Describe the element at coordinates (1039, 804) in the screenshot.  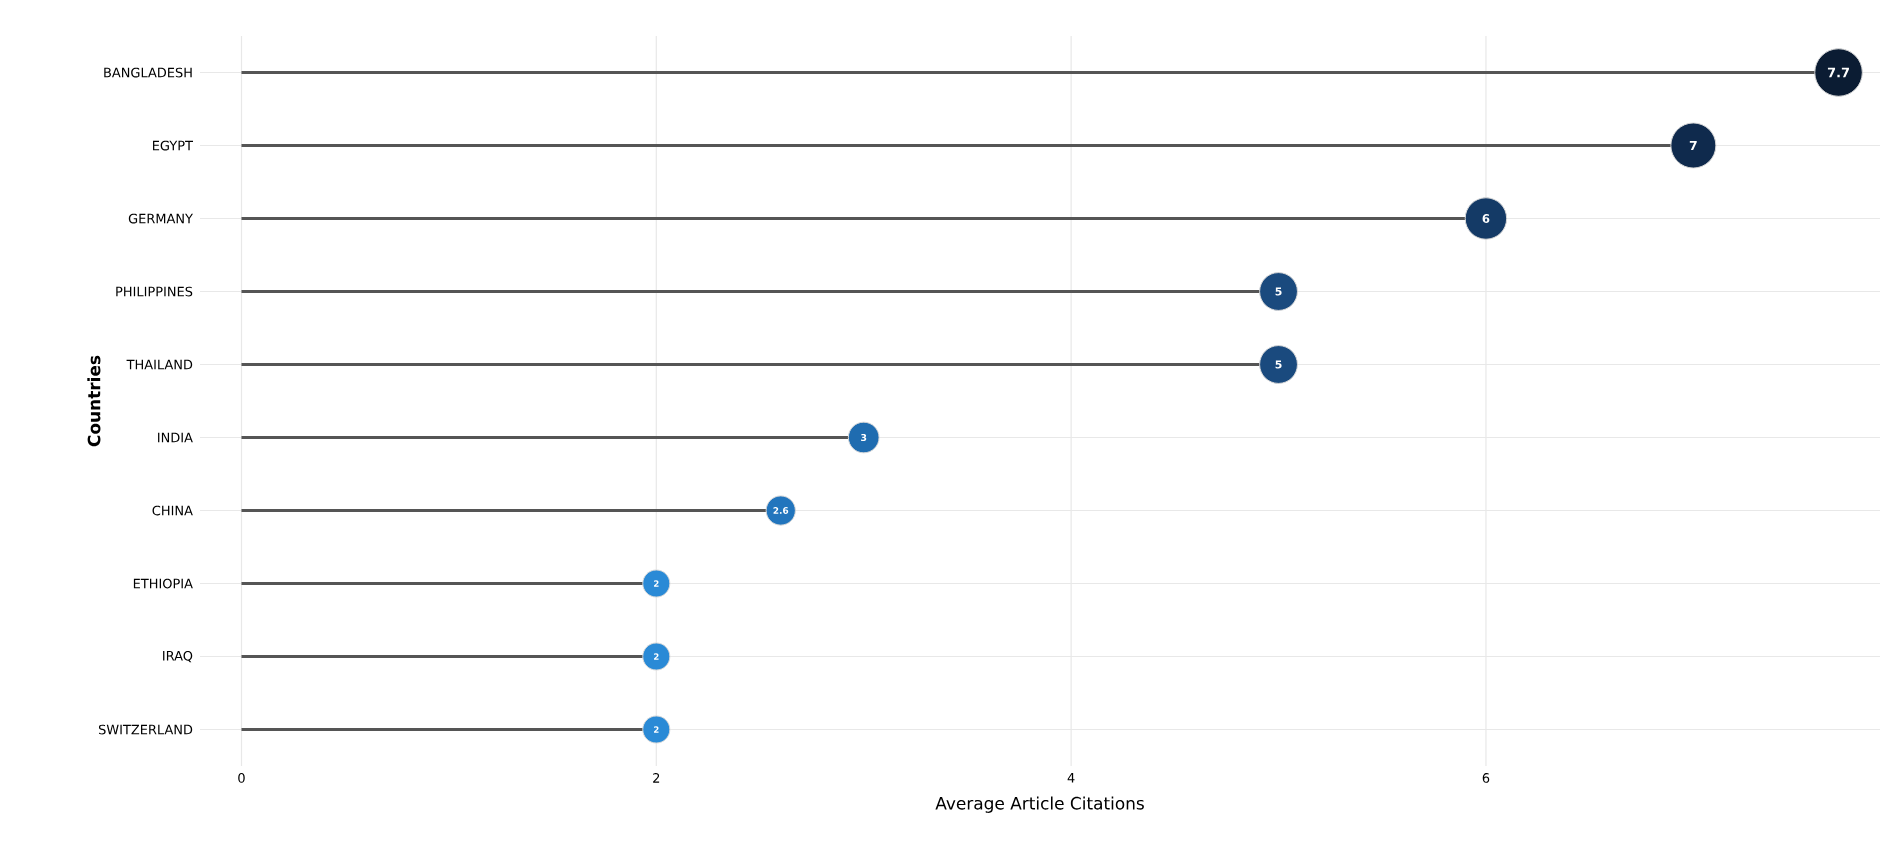
I see `x-axis-title: Average Article Citations` at that location.